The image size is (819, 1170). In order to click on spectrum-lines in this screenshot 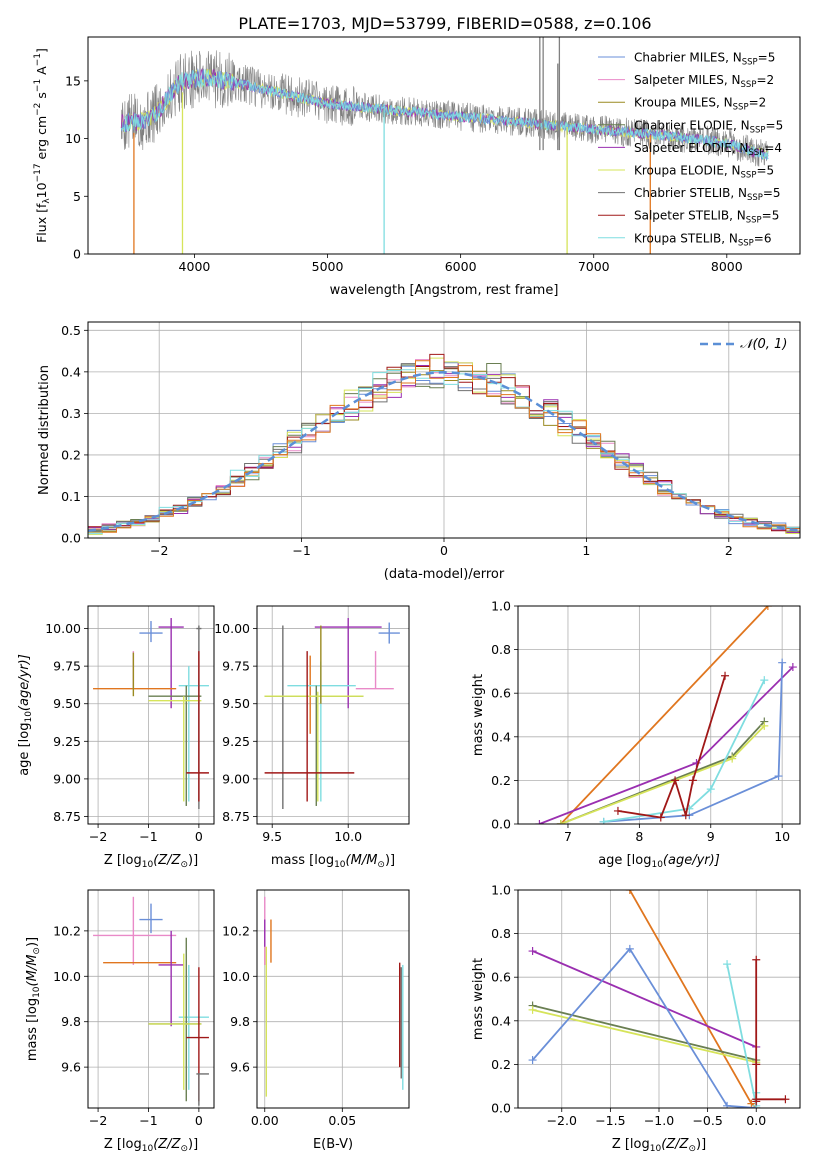, I will do `click(444, 145)`.